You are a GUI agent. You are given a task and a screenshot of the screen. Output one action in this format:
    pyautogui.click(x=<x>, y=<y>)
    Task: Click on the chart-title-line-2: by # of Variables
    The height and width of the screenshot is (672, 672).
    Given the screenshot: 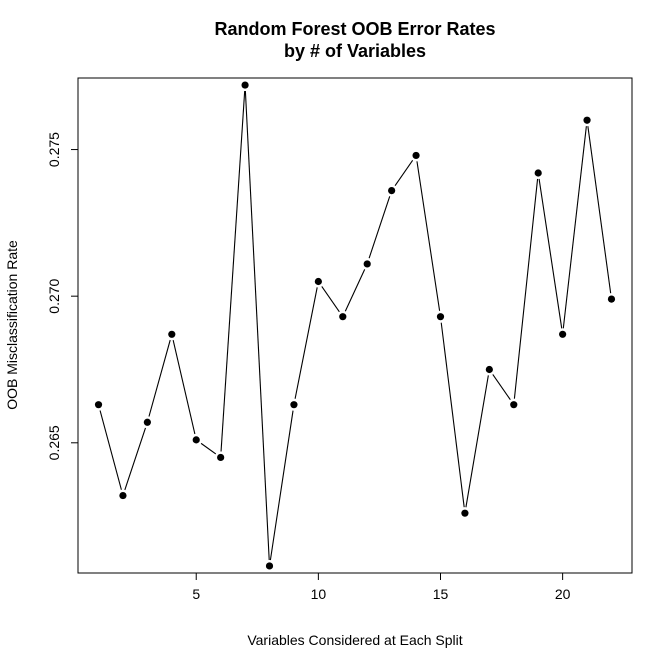 What is the action you would take?
    pyautogui.click(x=355, y=51)
    